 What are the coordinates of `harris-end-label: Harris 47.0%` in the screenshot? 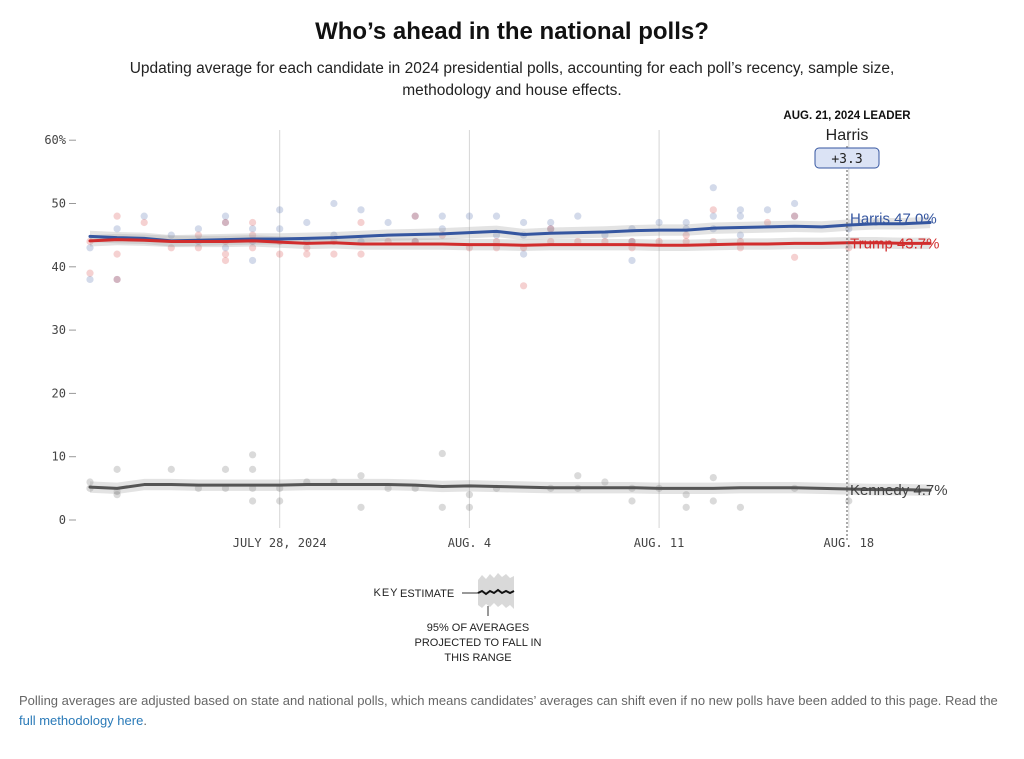 It's located at (893, 218).